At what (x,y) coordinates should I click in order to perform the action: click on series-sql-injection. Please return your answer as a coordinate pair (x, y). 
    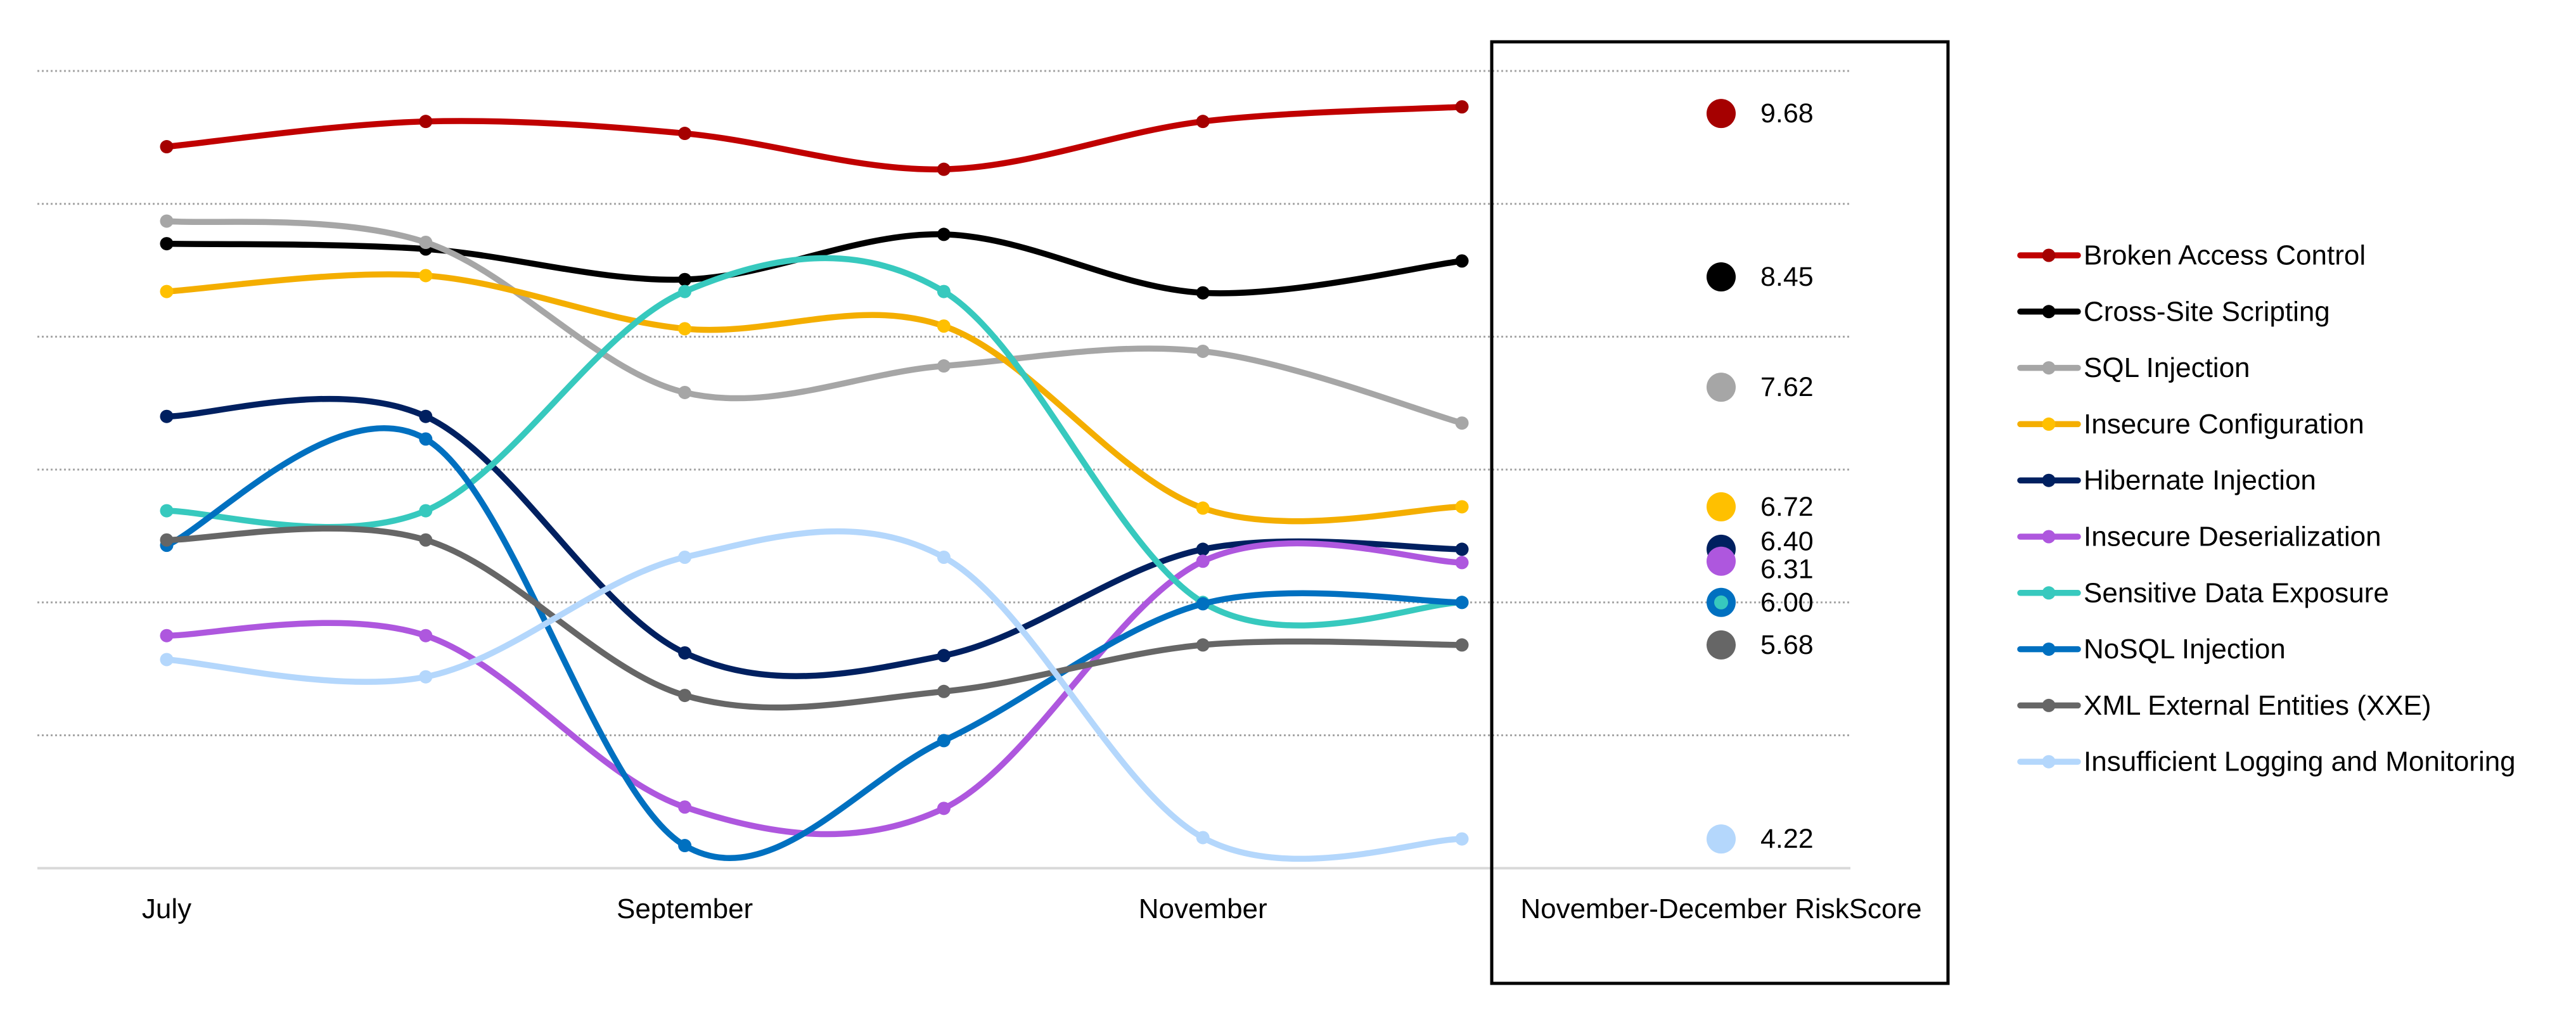
    Looking at the image, I should click on (814, 322).